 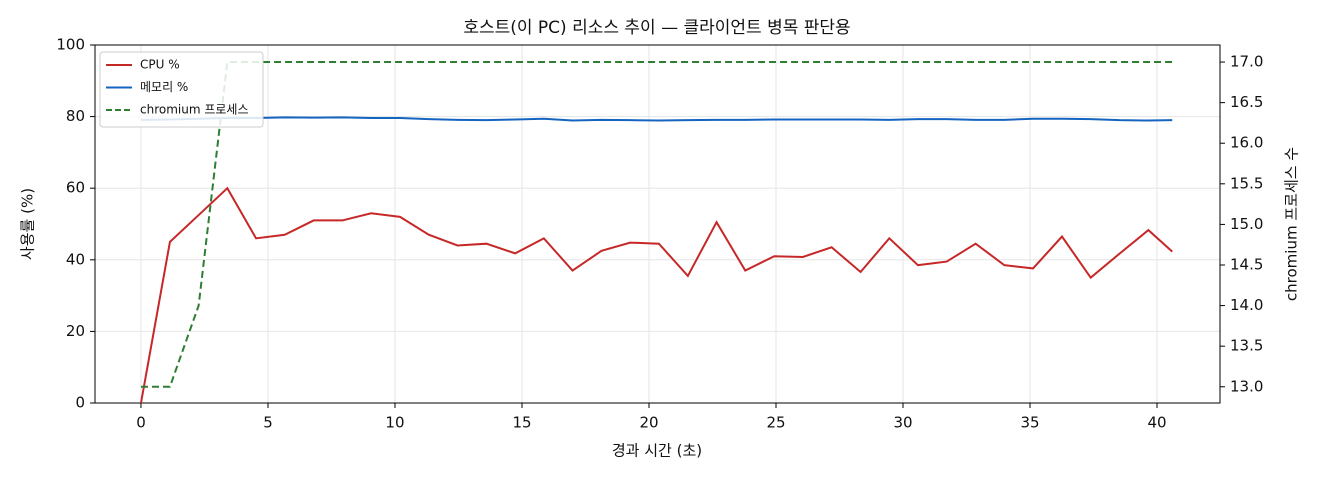 What do you see at coordinates (656, 119) in the screenshot?
I see `series-line` at bounding box center [656, 119].